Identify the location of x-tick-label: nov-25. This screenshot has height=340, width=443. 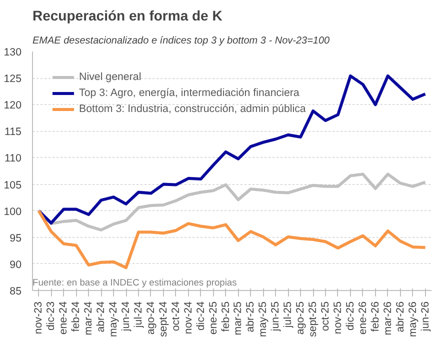
(338, 317).